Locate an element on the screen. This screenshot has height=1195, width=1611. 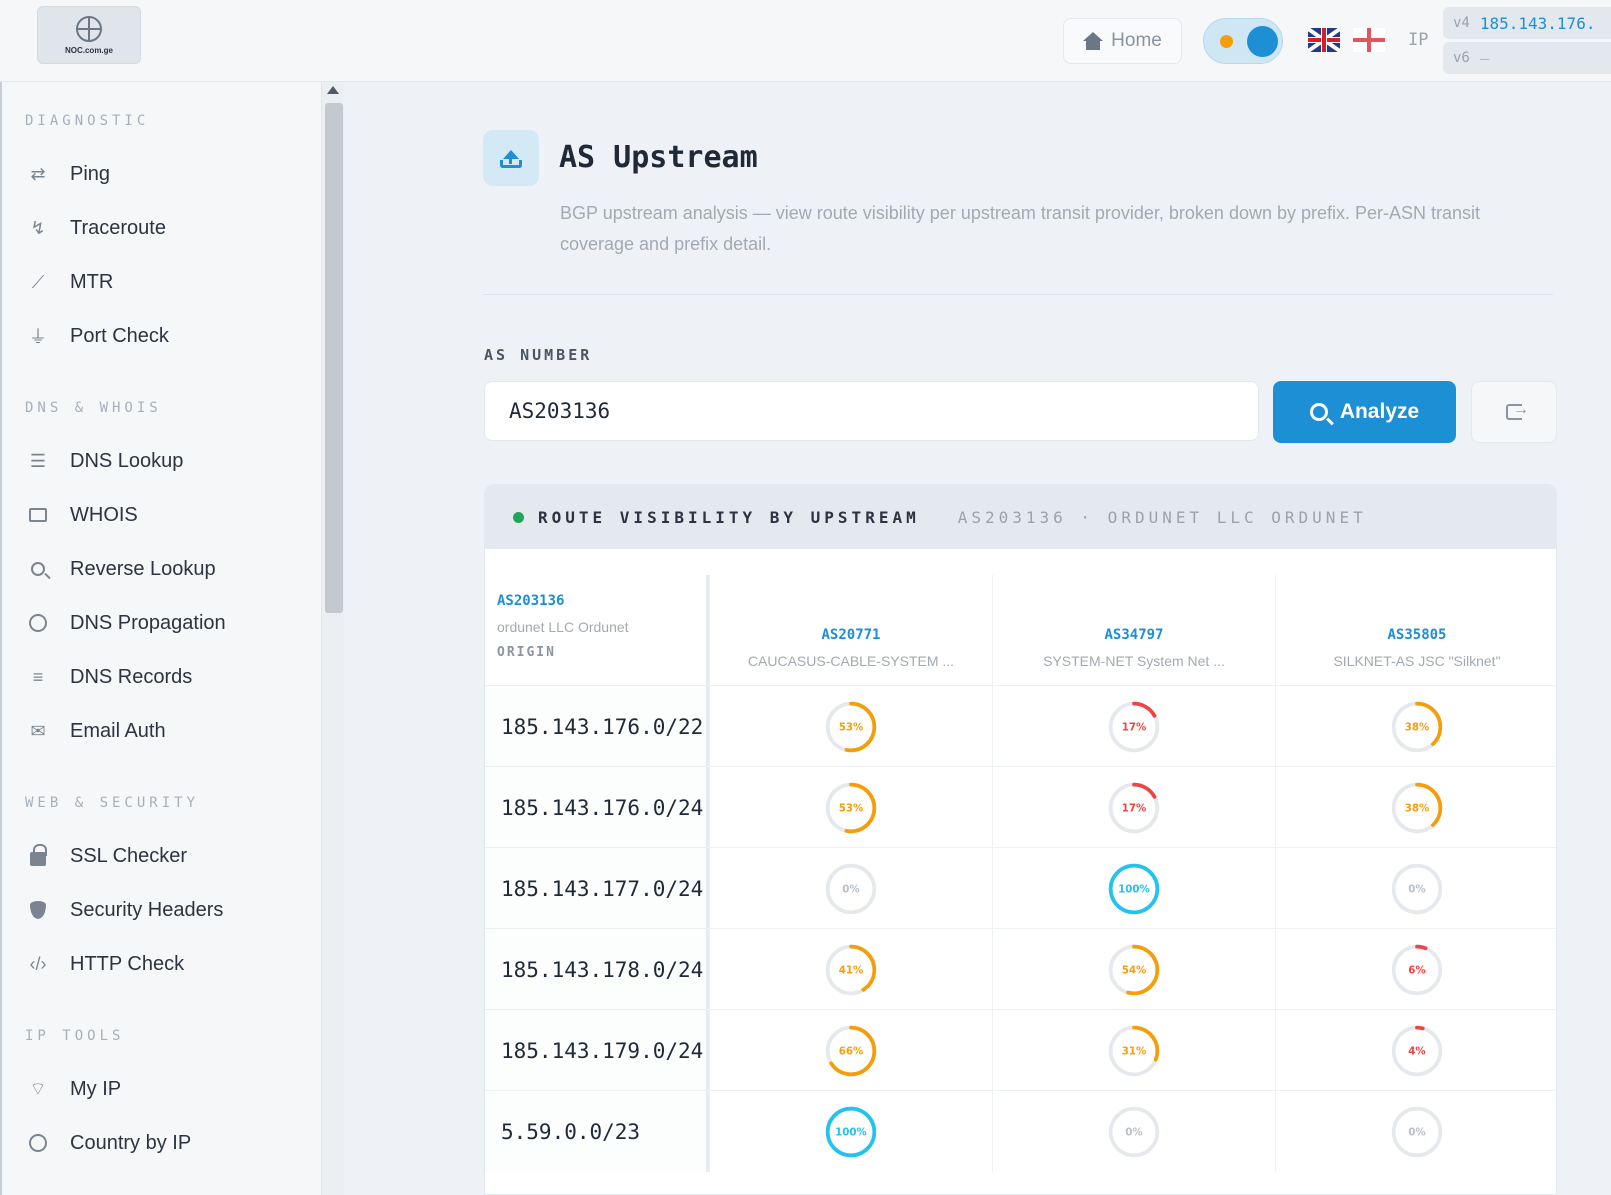
prefix-cell: 185.143.177.0/24 is located at coordinates (597, 888).